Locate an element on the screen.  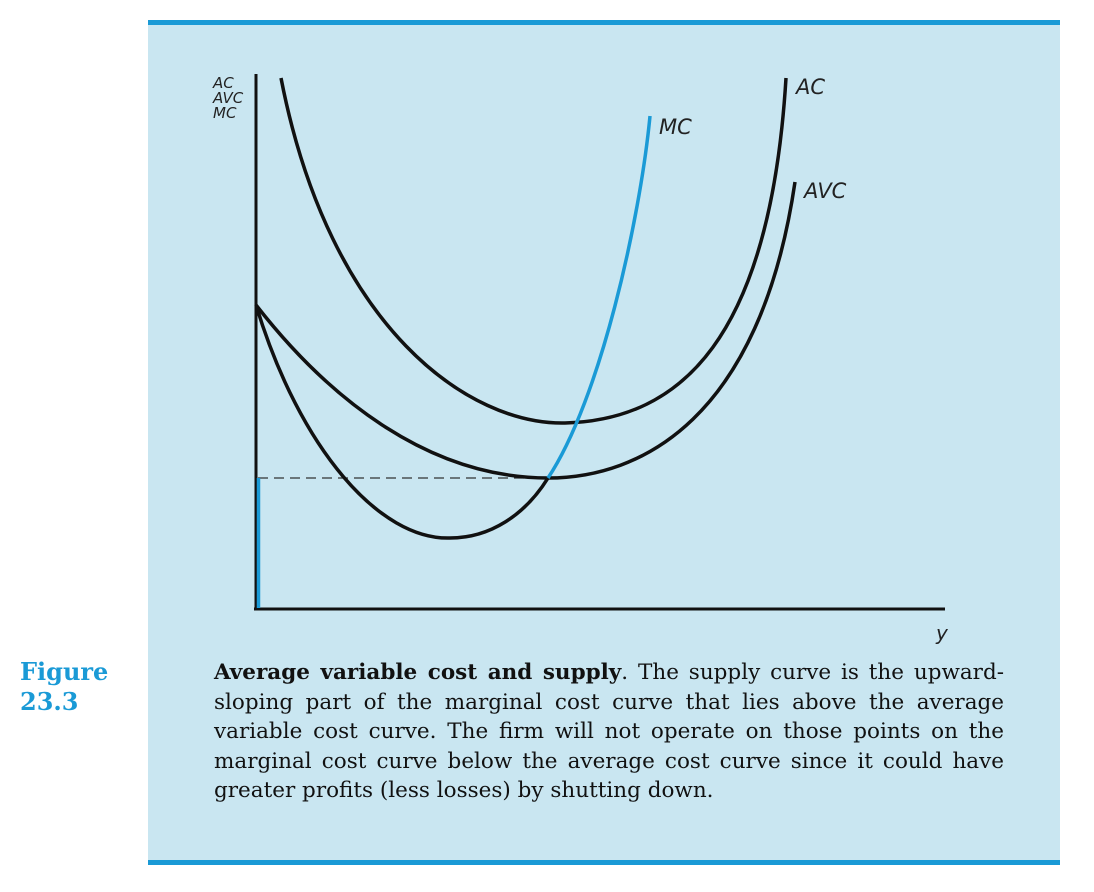
y-axis-label-avc: AVC is located at coordinates (228, 98).